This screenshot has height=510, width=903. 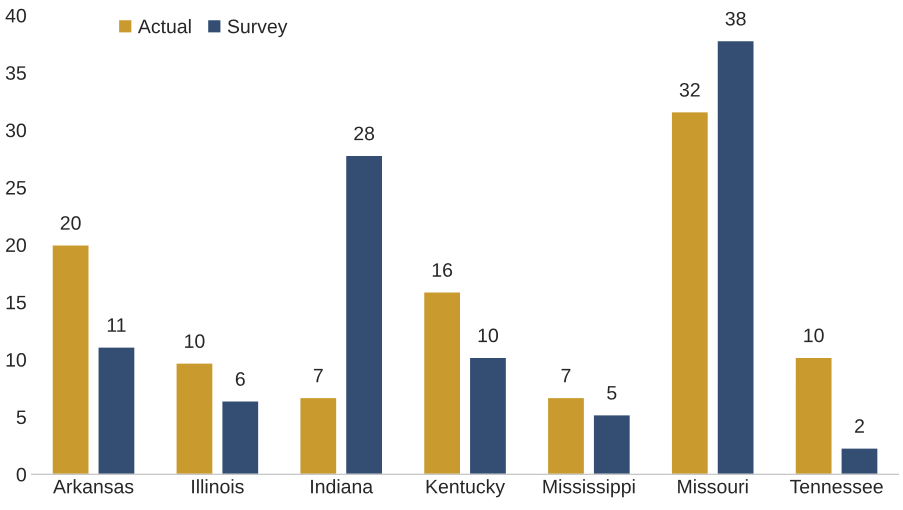 What do you see at coordinates (342, 486) in the screenshot?
I see `x-tick-label: Indiana` at bounding box center [342, 486].